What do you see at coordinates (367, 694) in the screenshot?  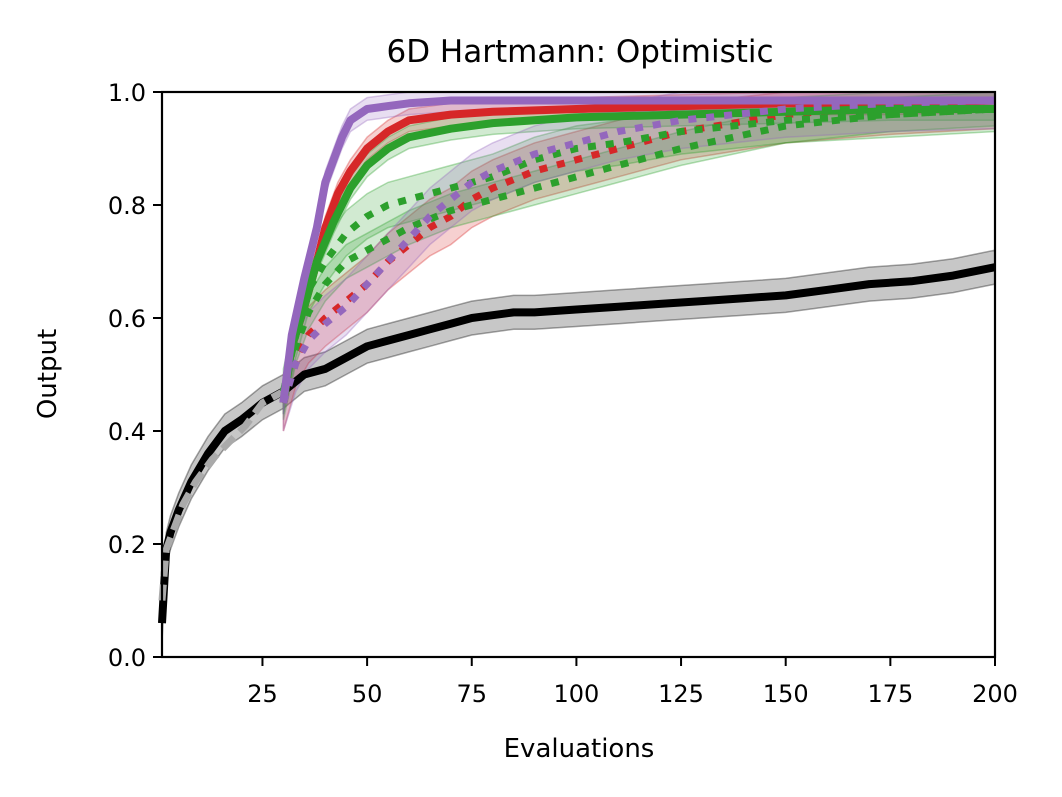 I see `x-tick-label: 50` at bounding box center [367, 694].